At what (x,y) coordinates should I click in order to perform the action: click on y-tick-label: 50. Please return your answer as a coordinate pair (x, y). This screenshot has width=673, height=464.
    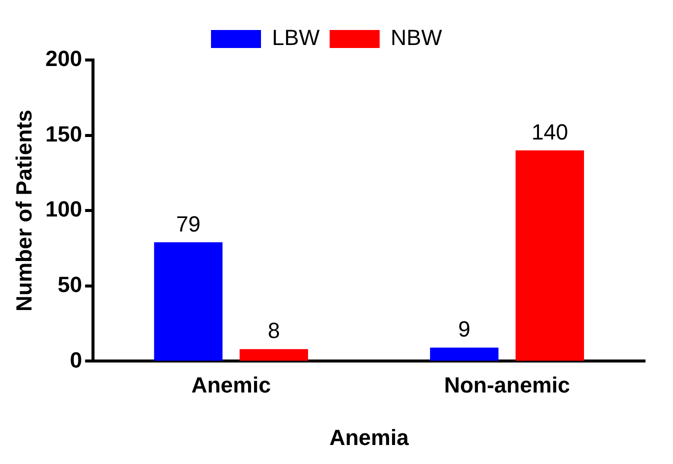
    Looking at the image, I should click on (70, 284).